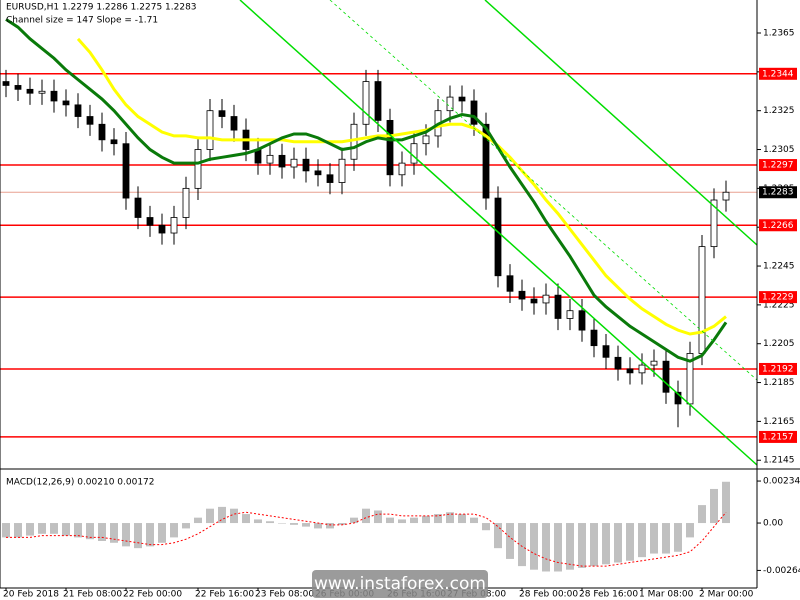  I want to click on x-tick-label: 23 Feb 08:00, so click(284, 595).